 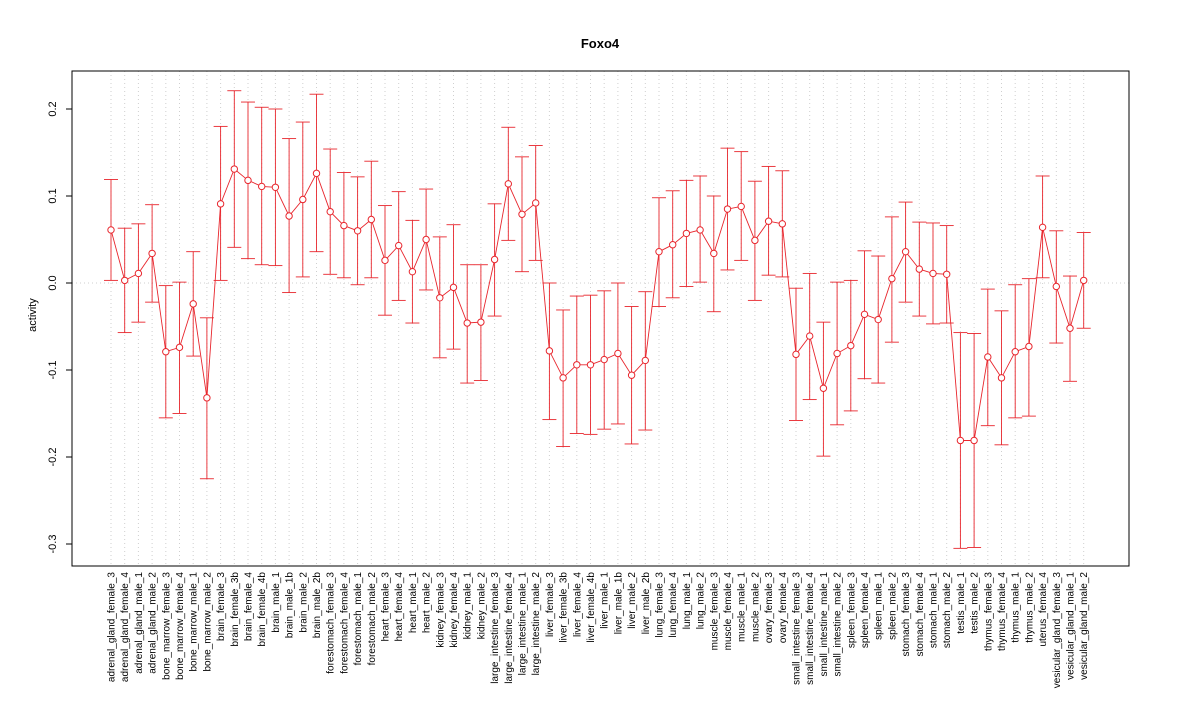 What do you see at coordinates (564, 607) in the screenshot?
I see `x-tick-label: liver_female_3b` at bounding box center [564, 607].